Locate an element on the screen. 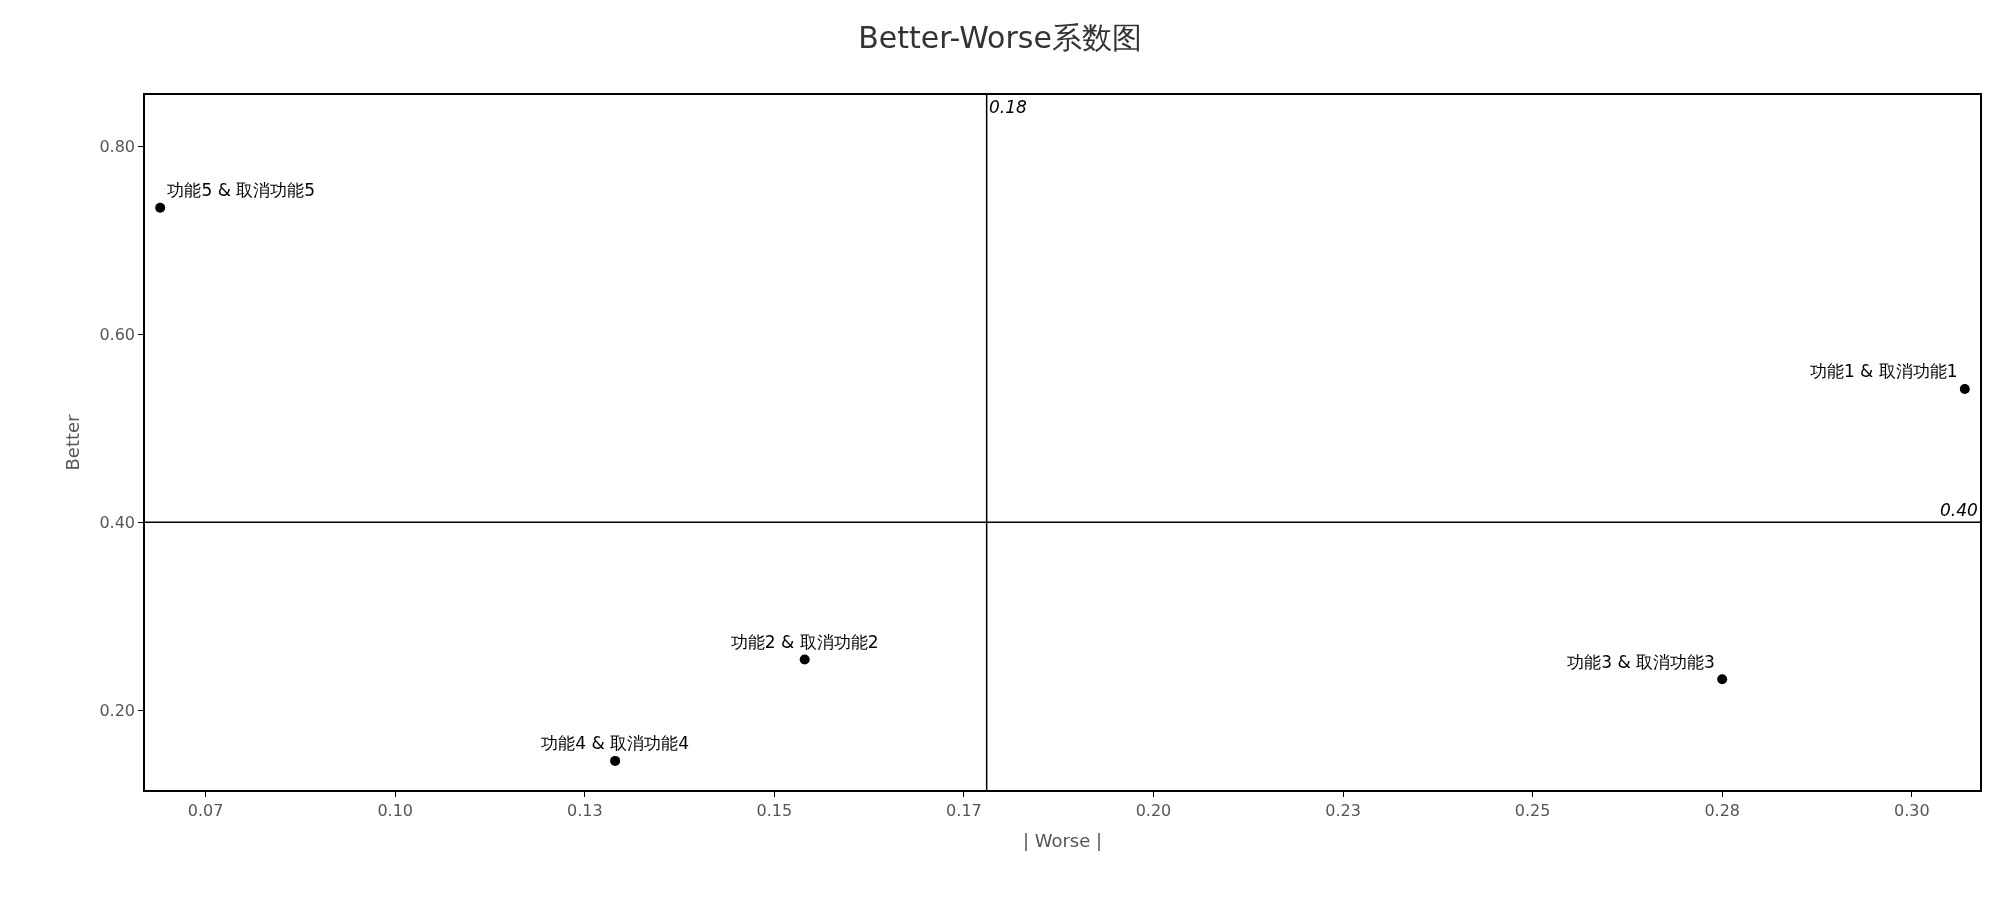 The height and width of the screenshot is (900, 2000). x-tick-label: 0.10 is located at coordinates (395, 810).